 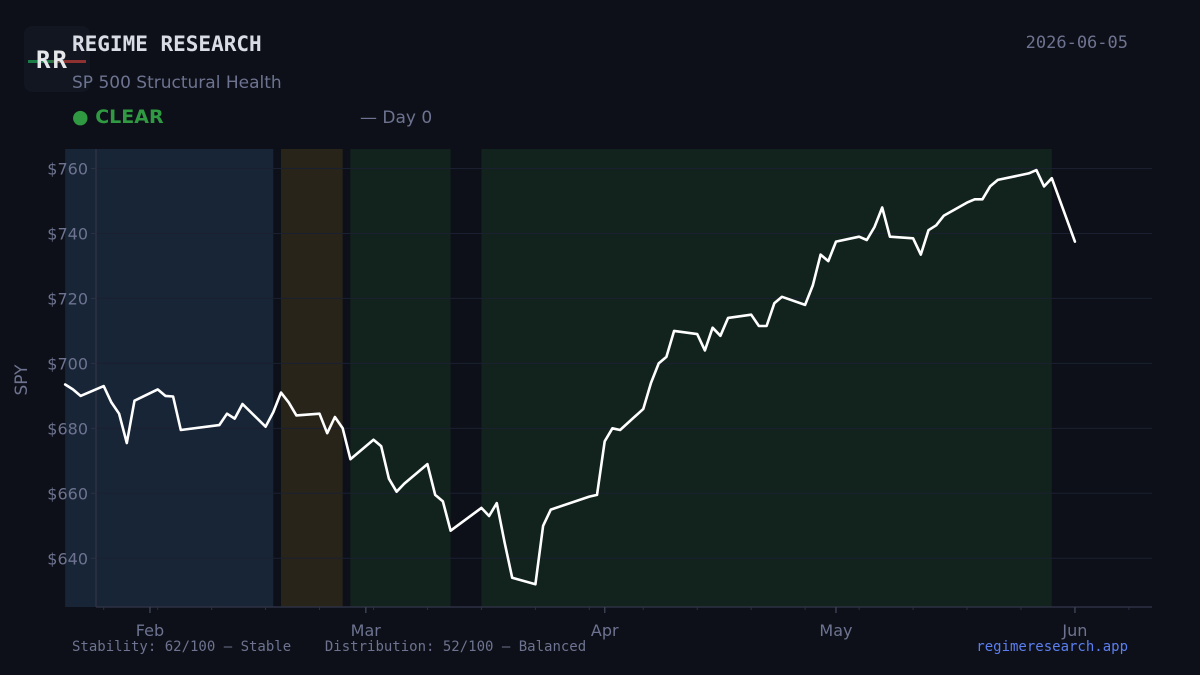 What do you see at coordinates (605, 630) in the screenshot?
I see `x-tick-label-2: Apr` at bounding box center [605, 630].